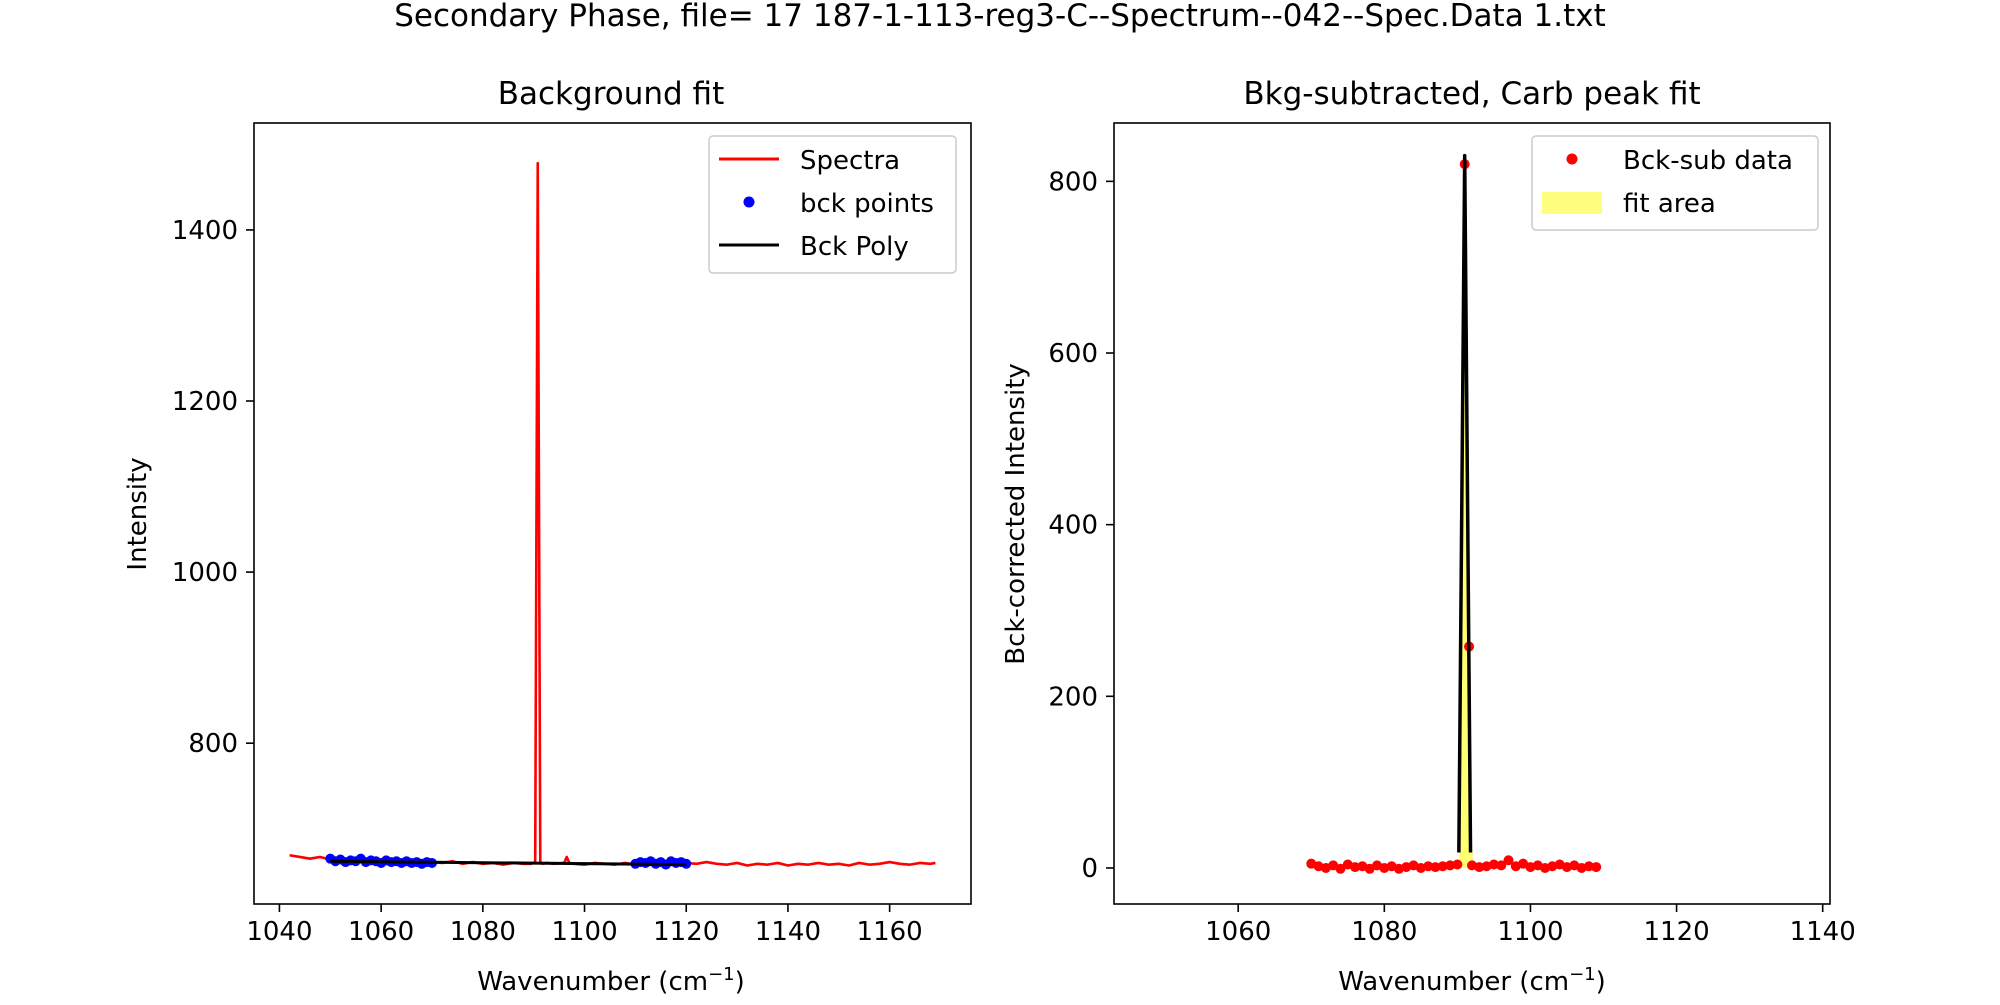 The width and height of the screenshot is (2000, 1005). What do you see at coordinates (1708, 161) in the screenshot?
I see `legend-bck-sub-data-label: Bck-sub data` at bounding box center [1708, 161].